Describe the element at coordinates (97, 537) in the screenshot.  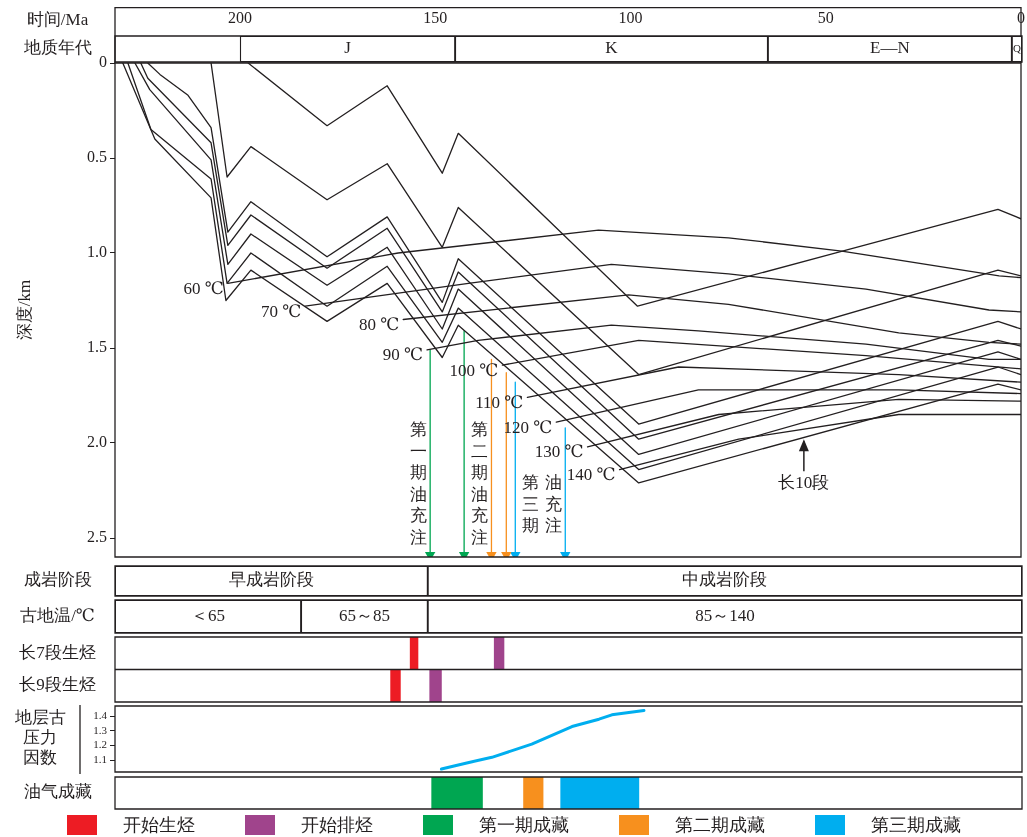
I see `y-tick-label: 2.5` at that location.